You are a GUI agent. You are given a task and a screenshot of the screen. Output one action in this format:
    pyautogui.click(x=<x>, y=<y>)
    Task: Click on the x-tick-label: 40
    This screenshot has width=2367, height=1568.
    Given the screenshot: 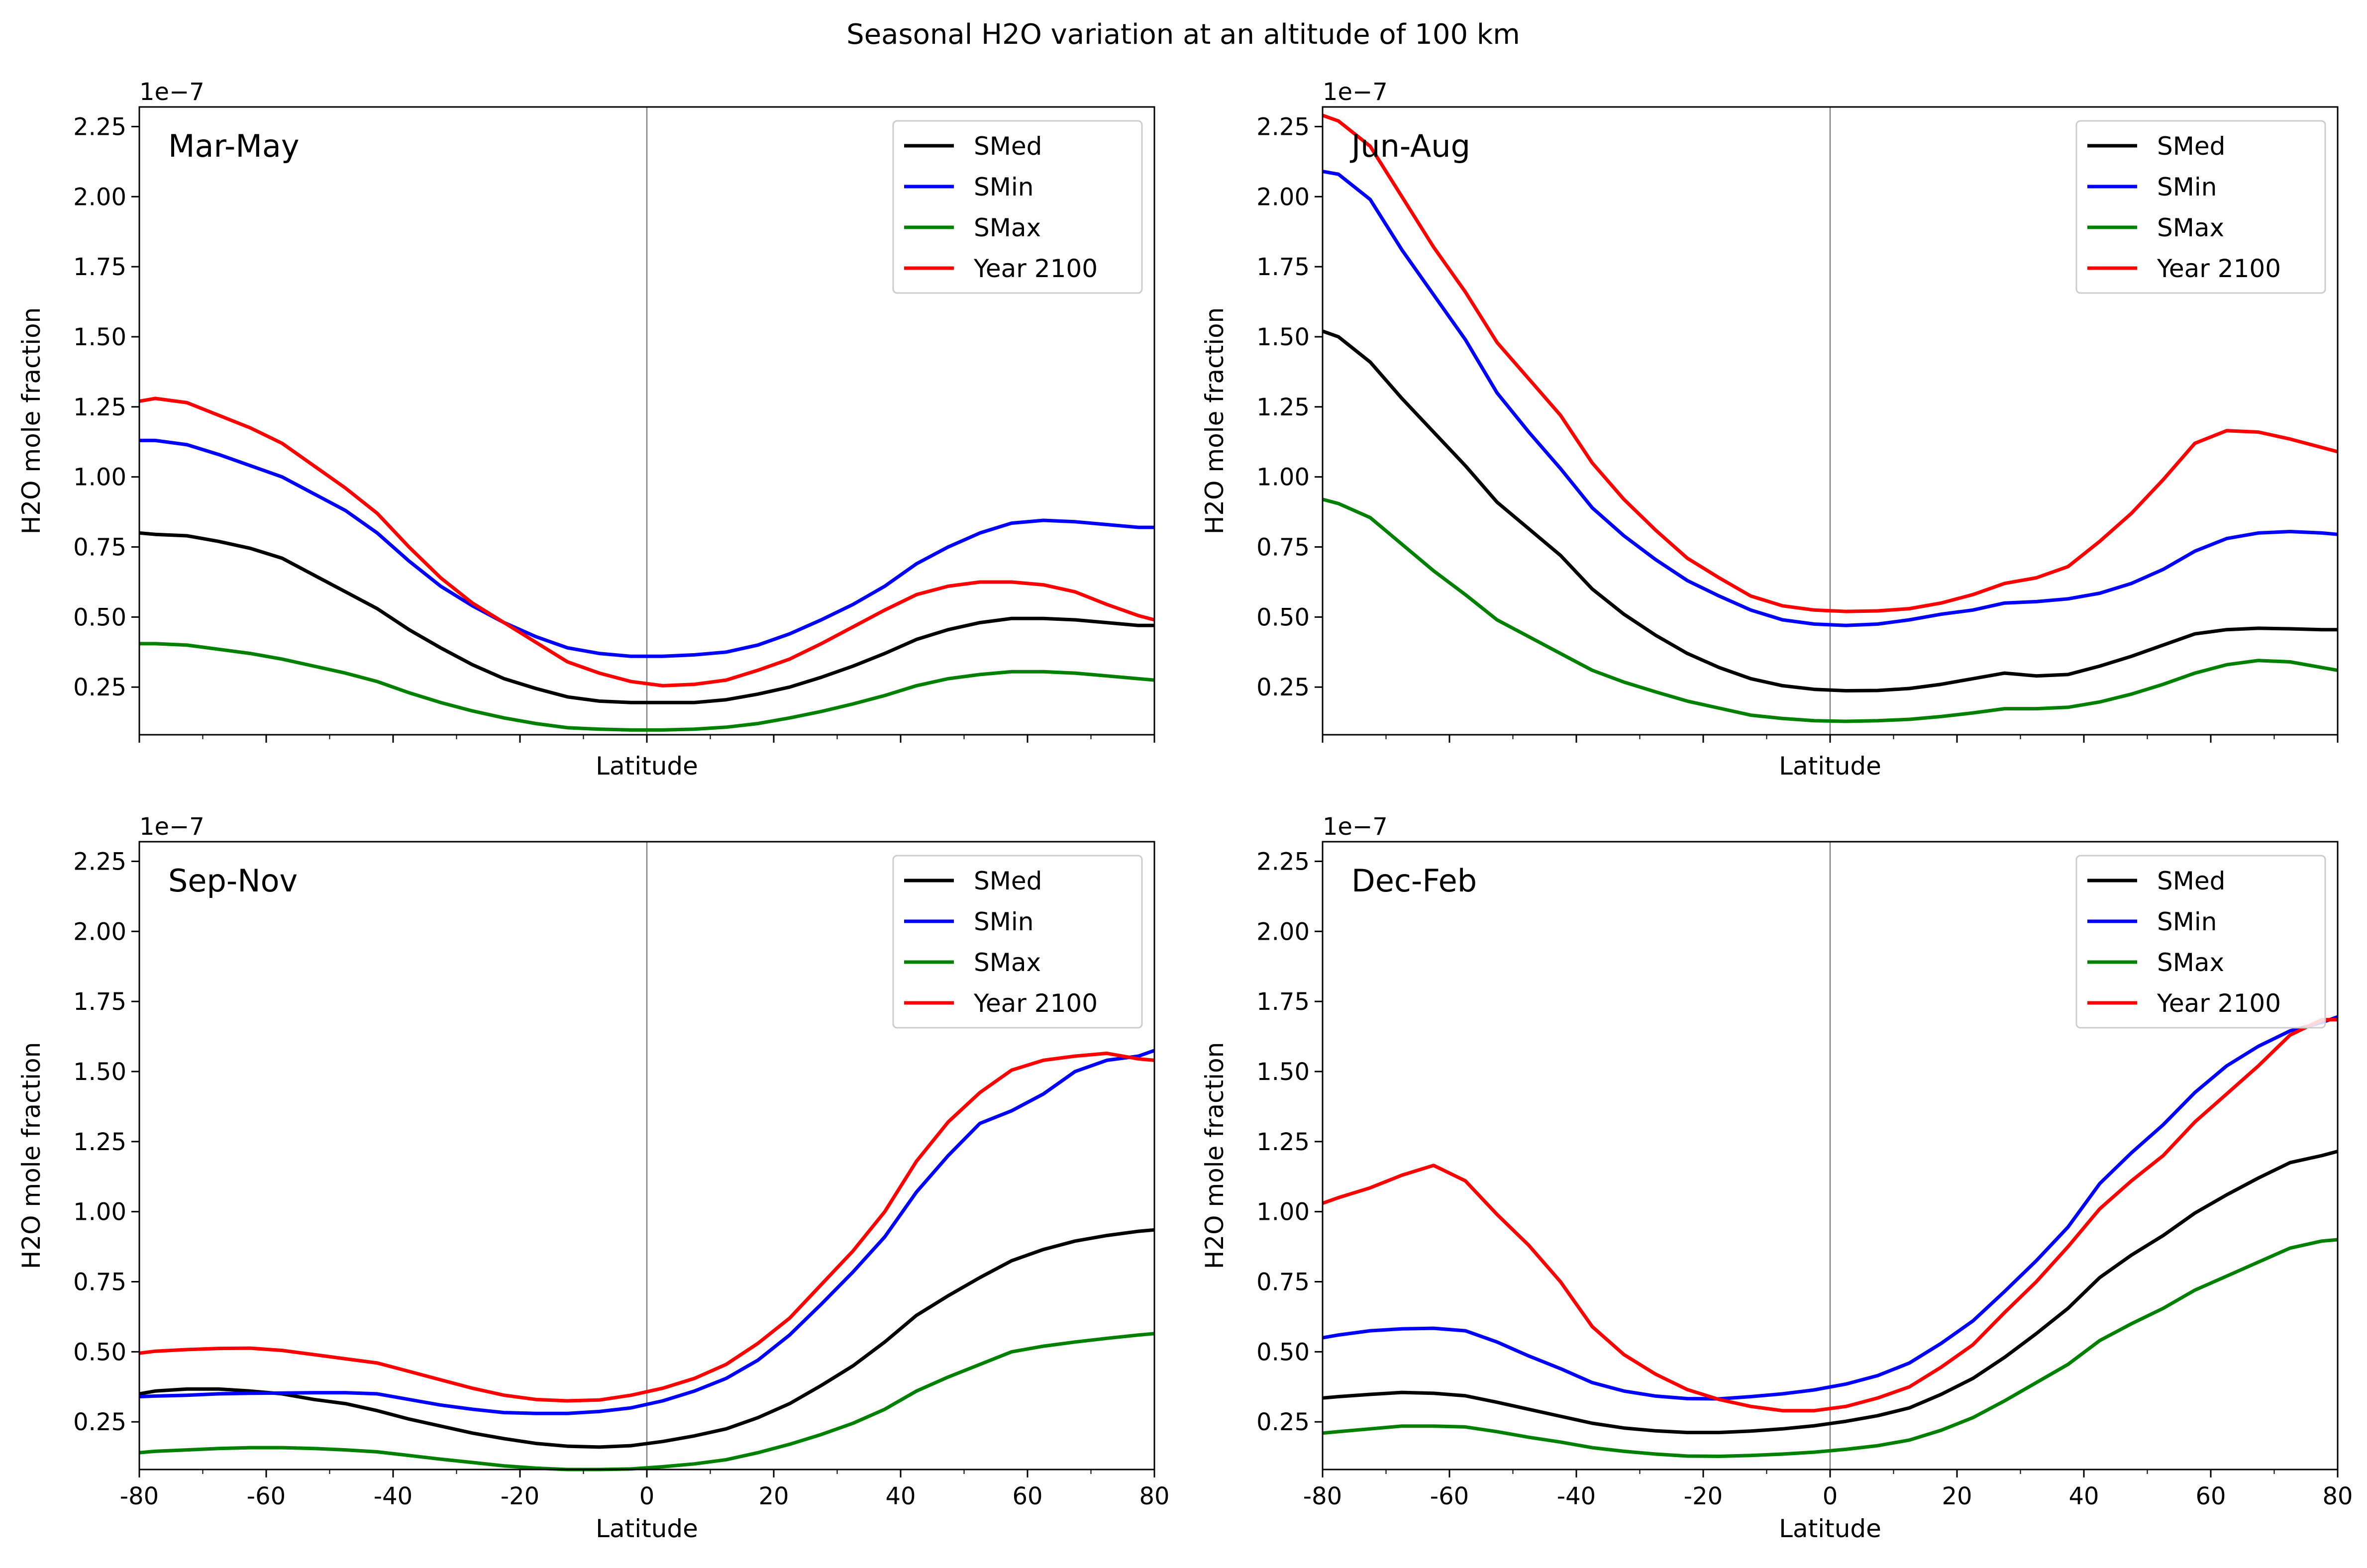 What is the action you would take?
    pyautogui.click(x=2084, y=1496)
    